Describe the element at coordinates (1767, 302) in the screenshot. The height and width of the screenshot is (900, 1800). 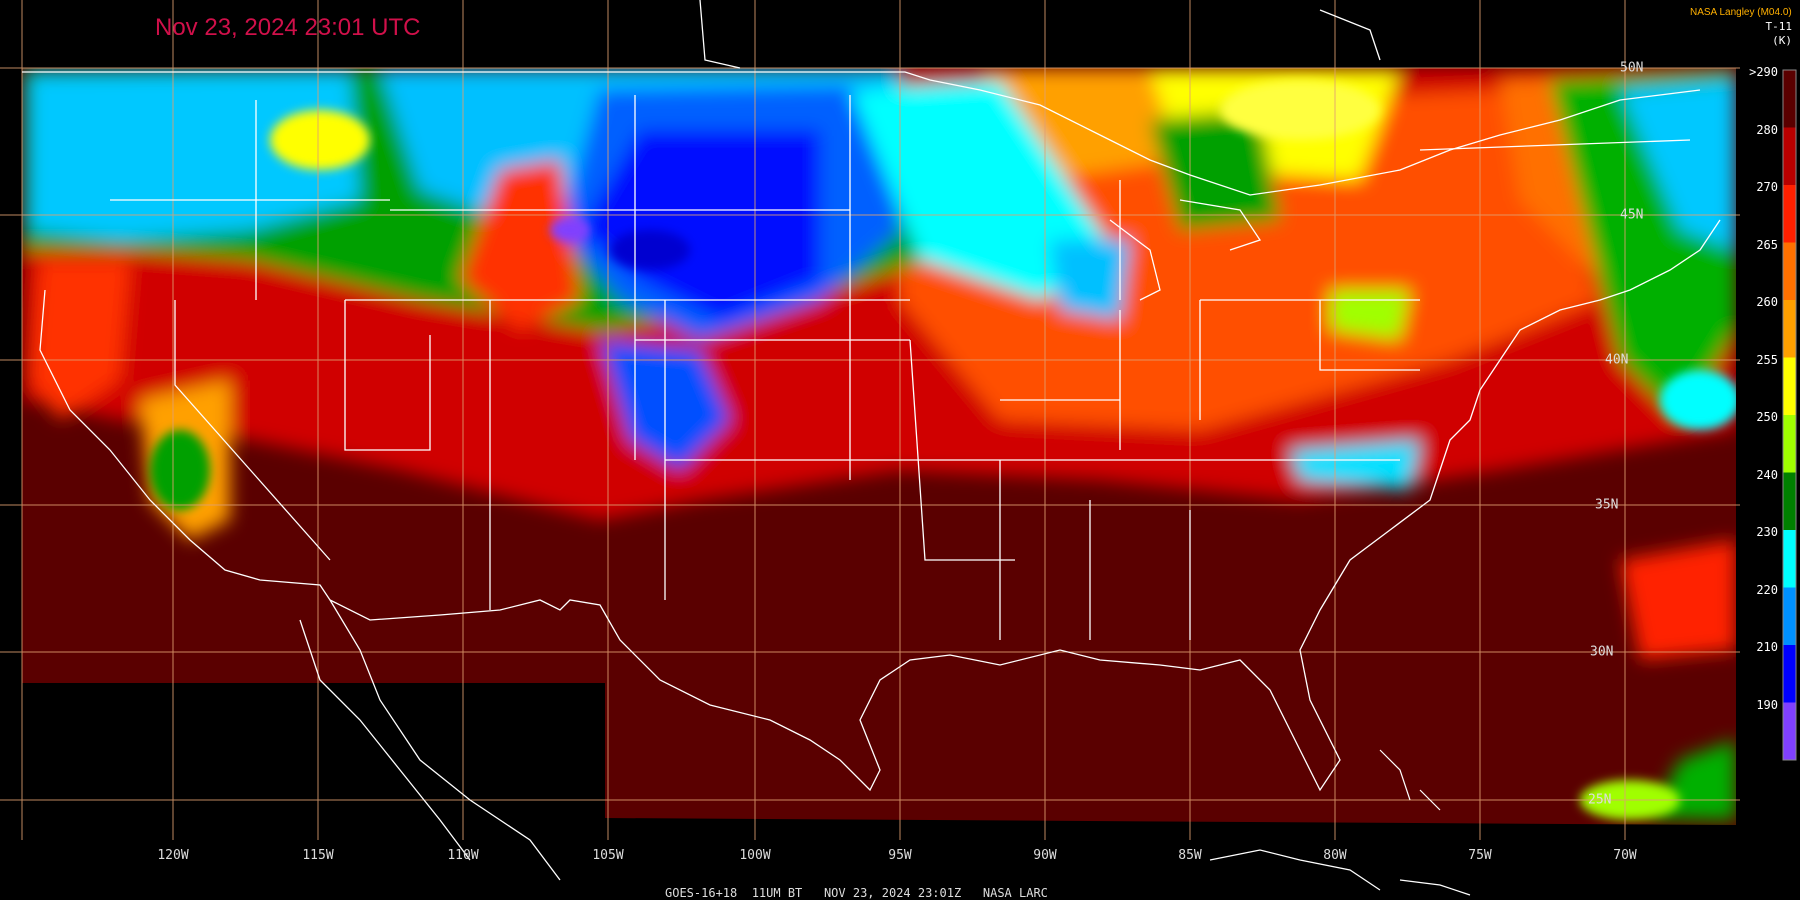
I see `colorbar-tick-label: 260` at that location.